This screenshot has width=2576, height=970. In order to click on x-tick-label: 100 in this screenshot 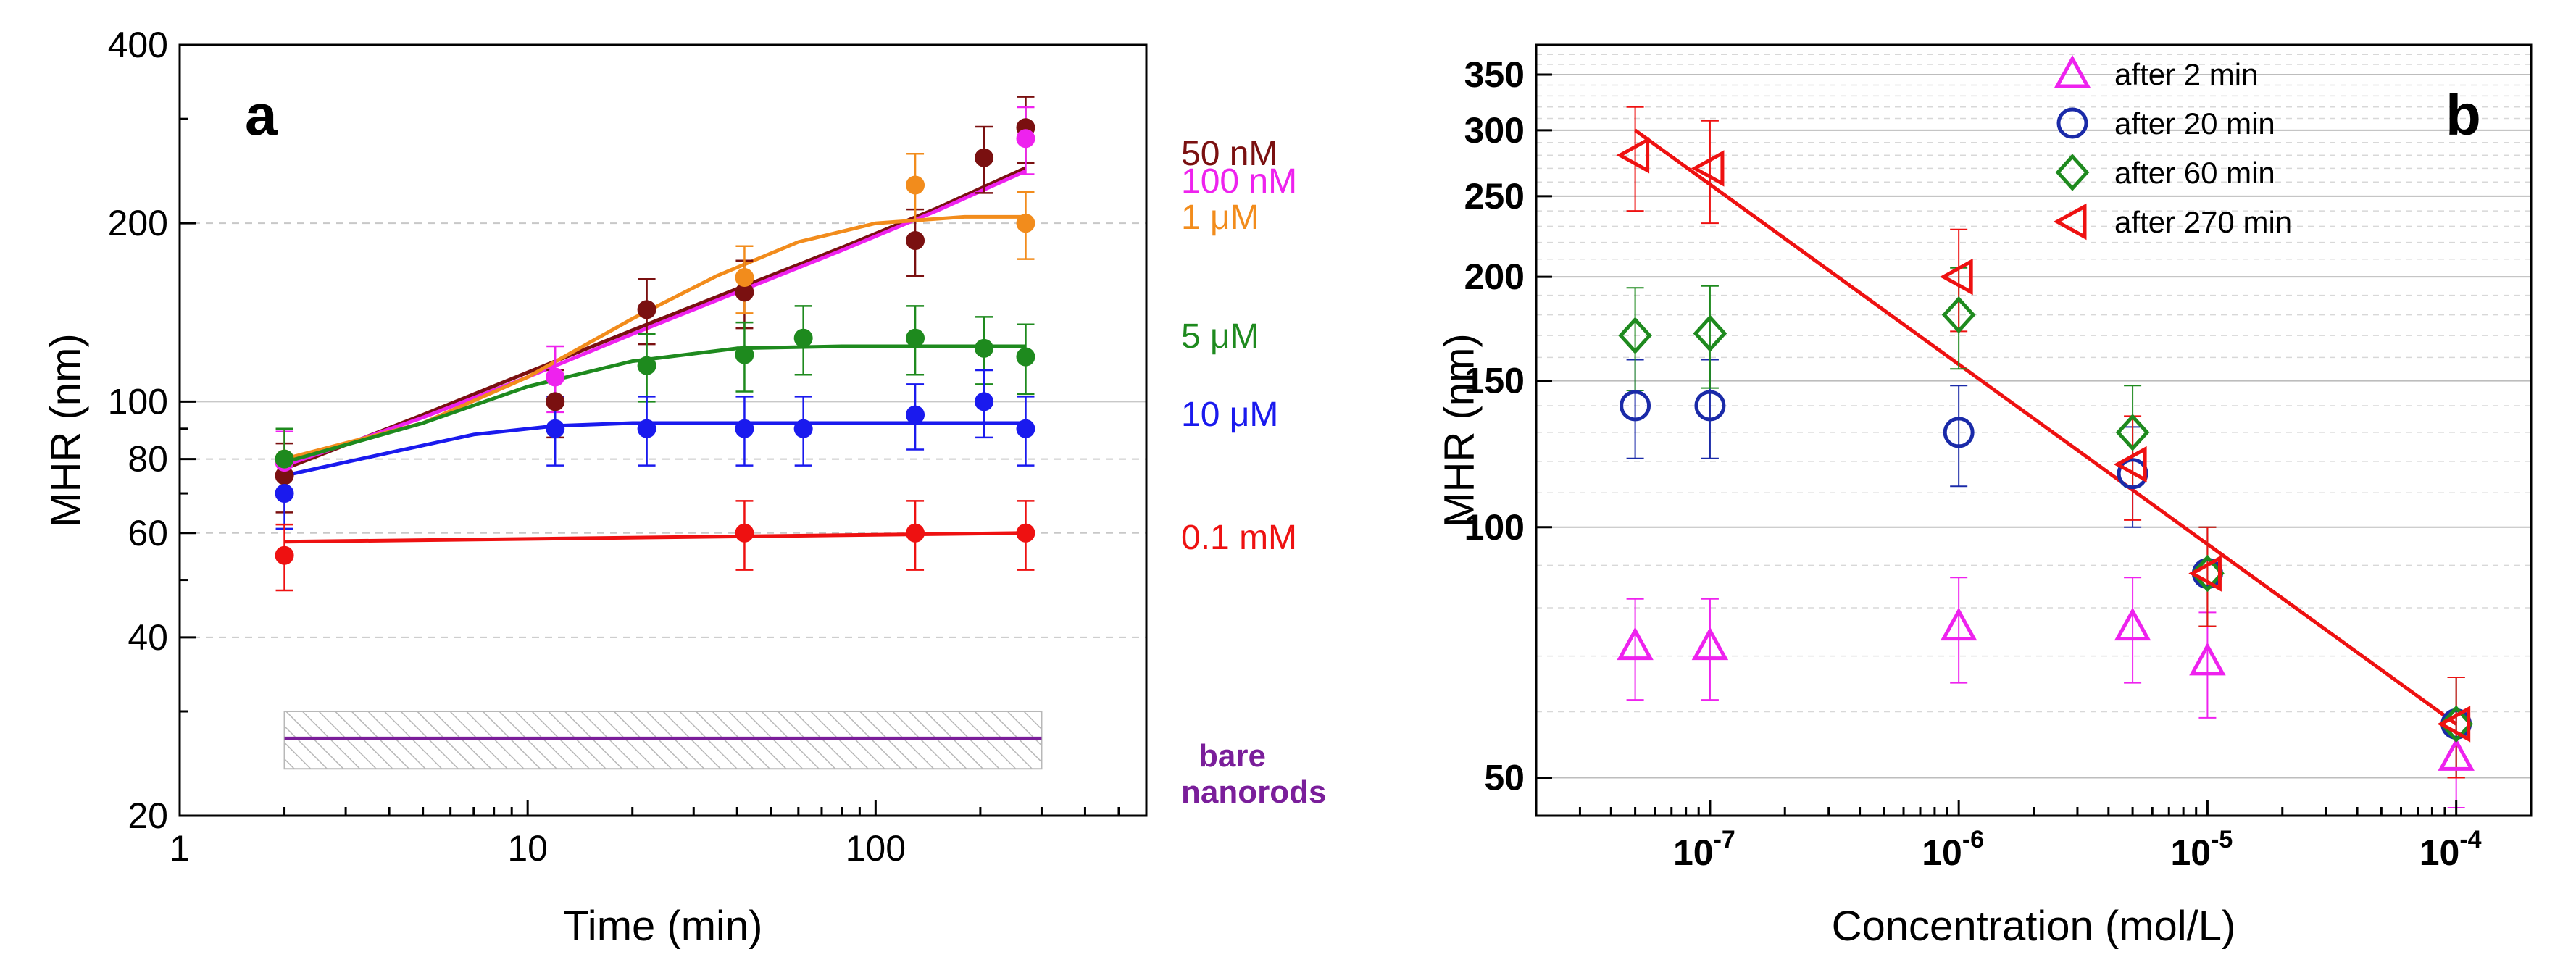, I will do `click(876, 848)`.